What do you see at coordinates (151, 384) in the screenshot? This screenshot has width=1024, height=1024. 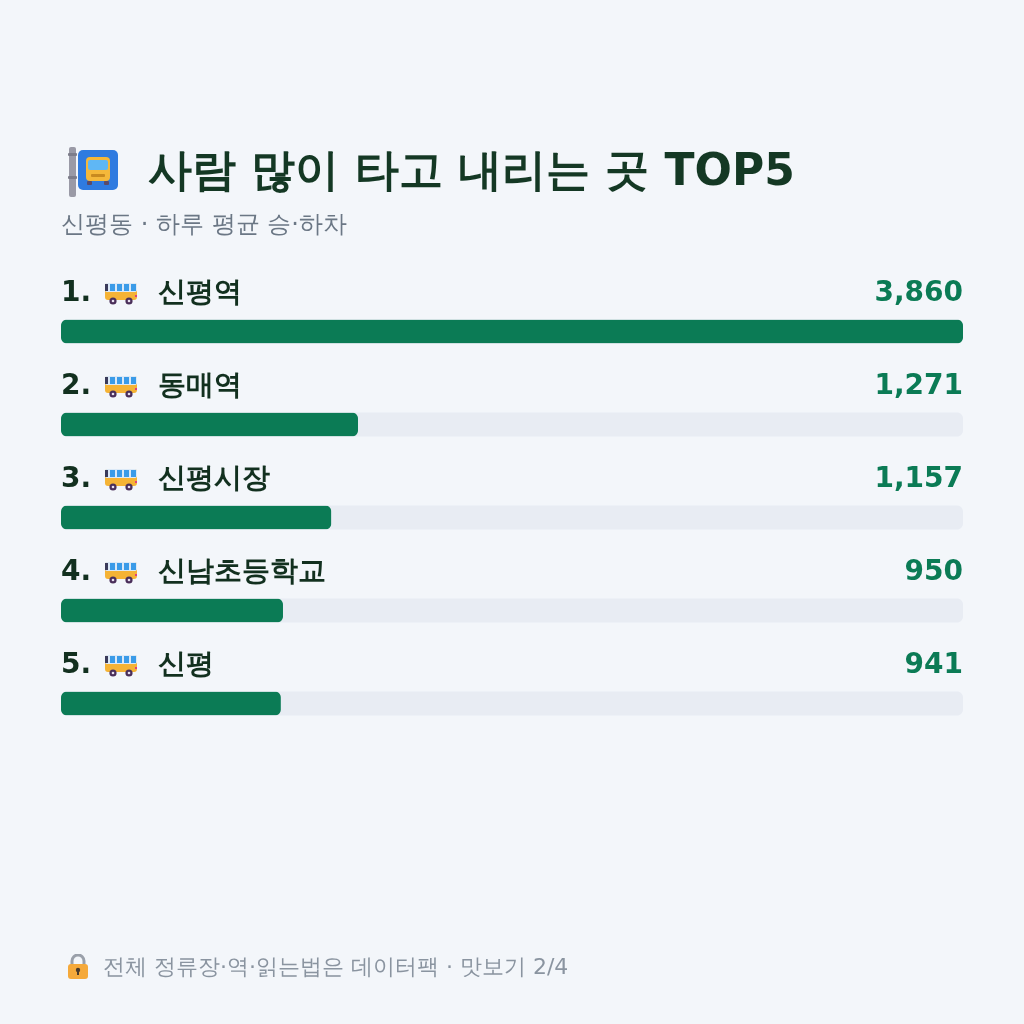 I see `category-label: 2. 동매역` at bounding box center [151, 384].